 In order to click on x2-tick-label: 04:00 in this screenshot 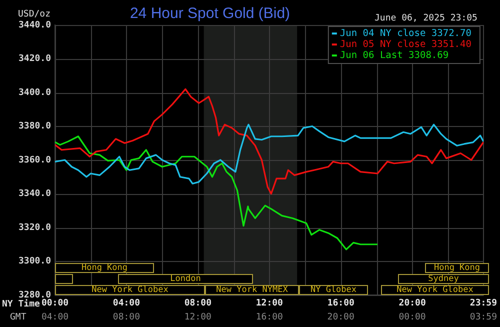, I will do `click(55, 317)`.